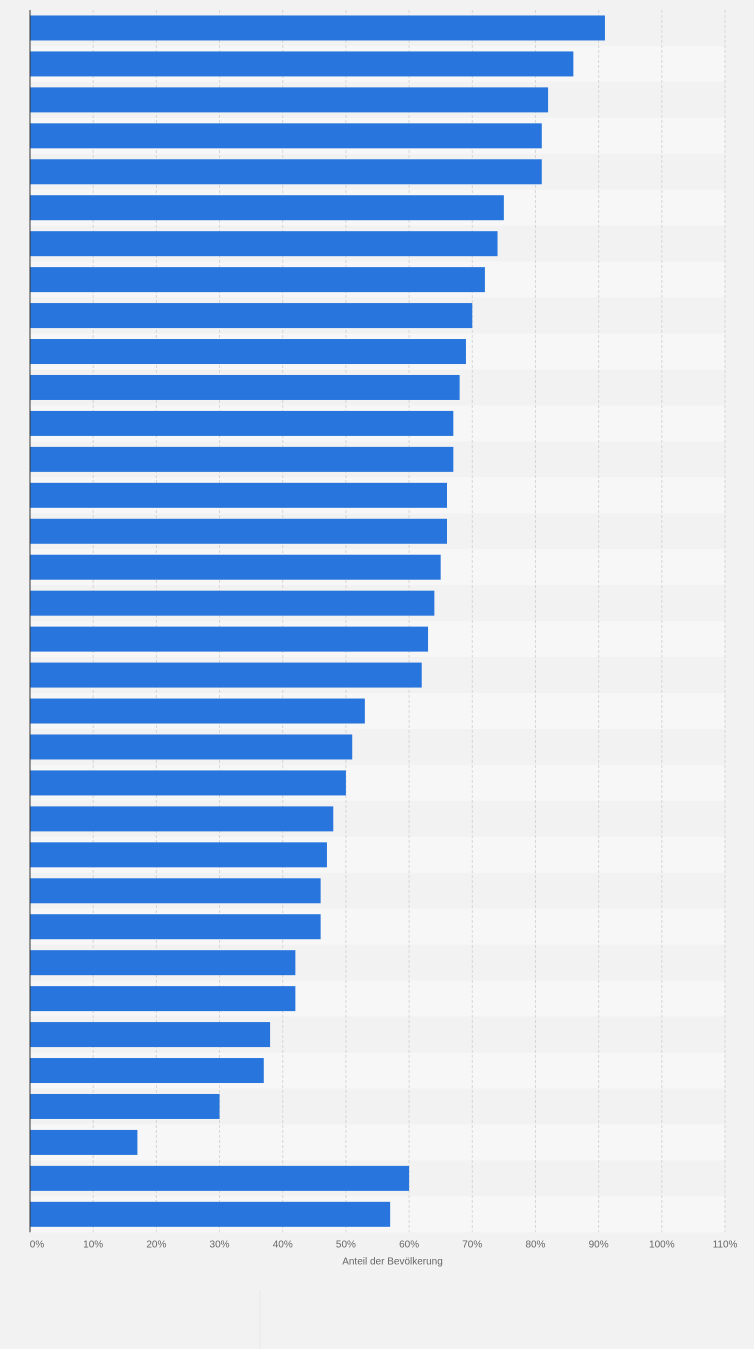 The width and height of the screenshot is (754, 1349). What do you see at coordinates (220, 1244) in the screenshot?
I see `x-tick-label: 30%` at bounding box center [220, 1244].